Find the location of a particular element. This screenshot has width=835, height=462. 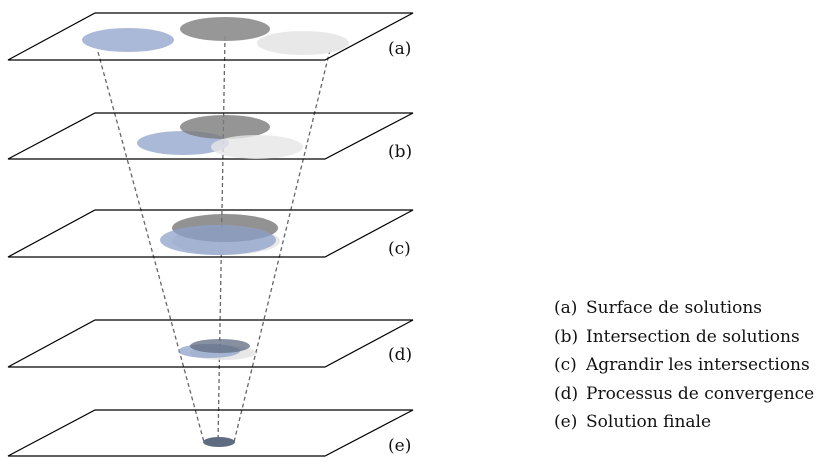

layer-a: (a) is located at coordinates (210, 36).